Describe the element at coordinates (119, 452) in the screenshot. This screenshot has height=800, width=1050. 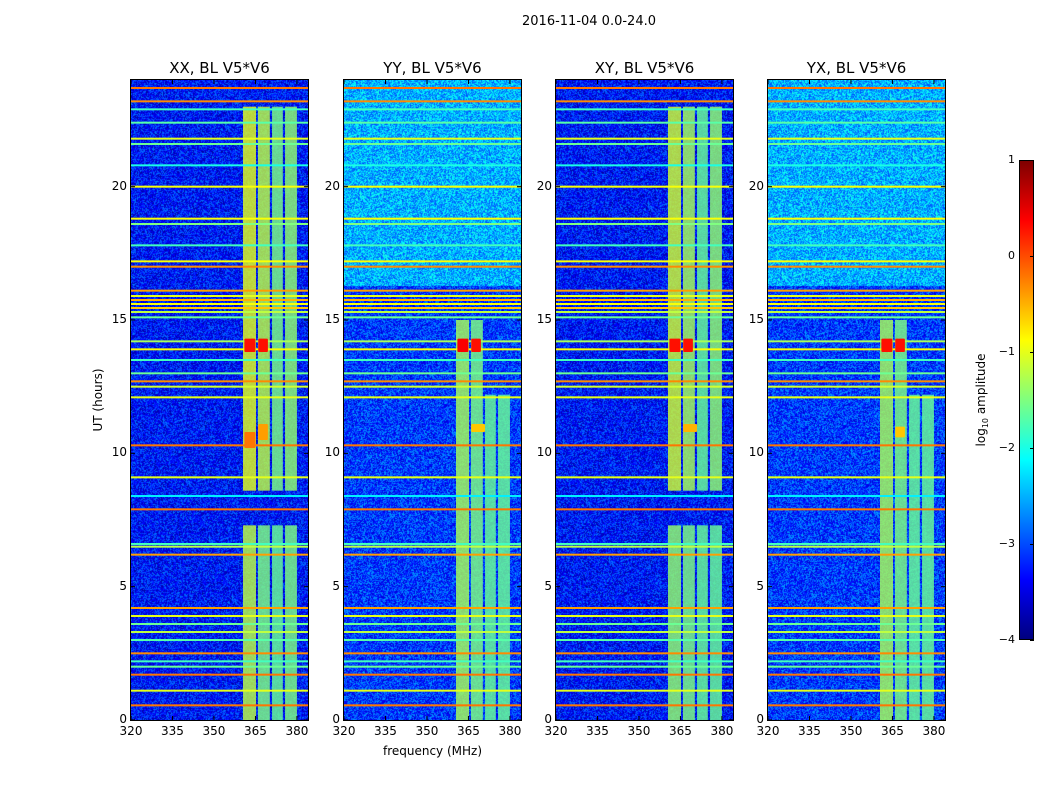
I see `y-tick-label: 10` at that location.